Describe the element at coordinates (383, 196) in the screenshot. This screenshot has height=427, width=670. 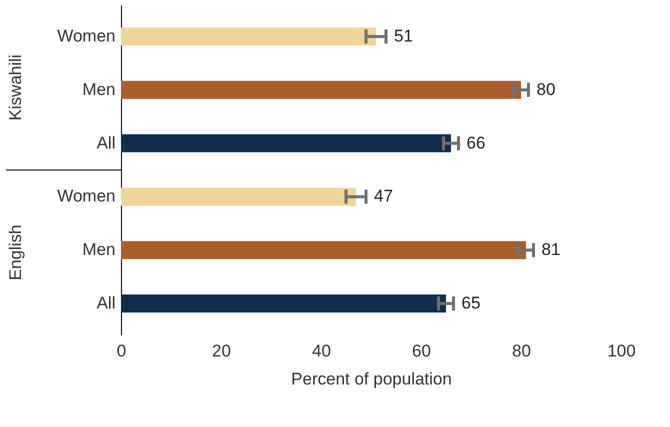
I see `data-label: 47` at that location.